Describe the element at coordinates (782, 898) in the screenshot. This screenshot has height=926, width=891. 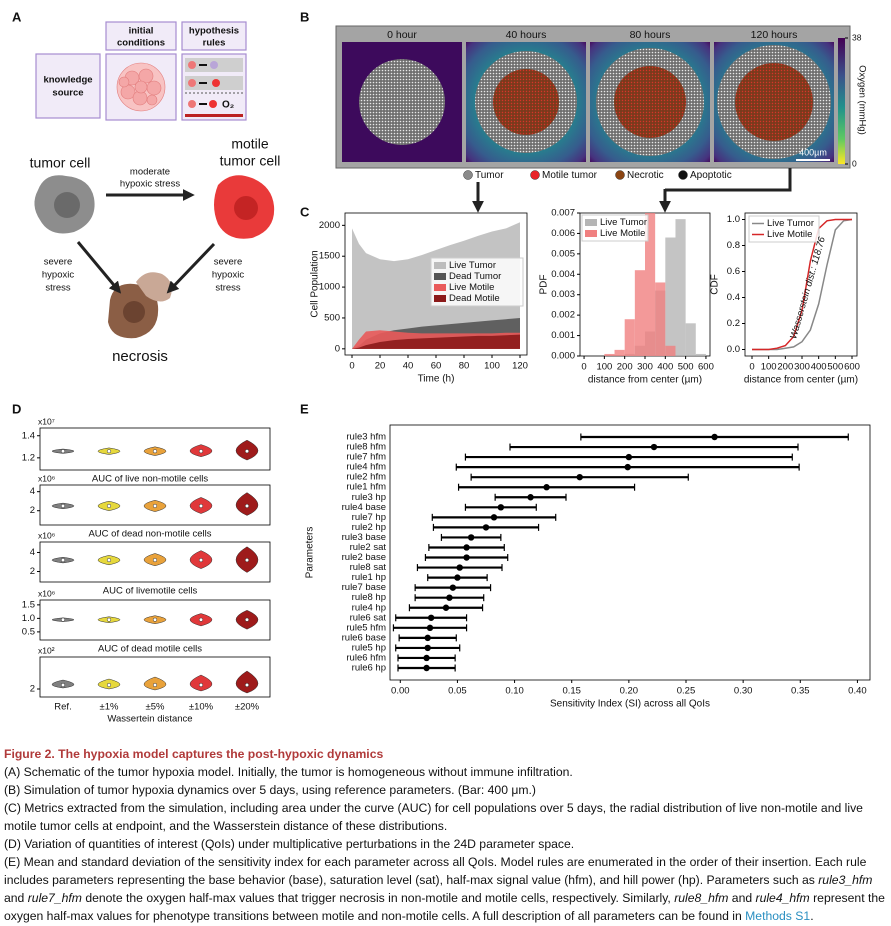
I see `param: rule4_hfm` at that location.